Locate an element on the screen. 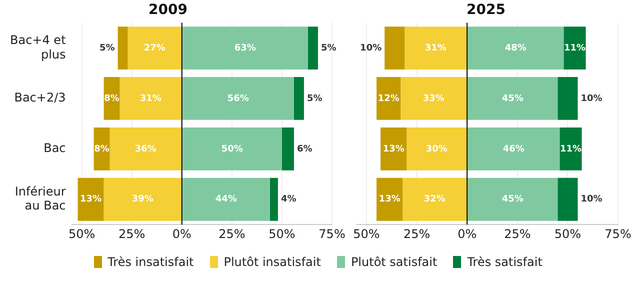 This screenshot has width=636, height=291. data-label: 30% is located at coordinates (437, 149).